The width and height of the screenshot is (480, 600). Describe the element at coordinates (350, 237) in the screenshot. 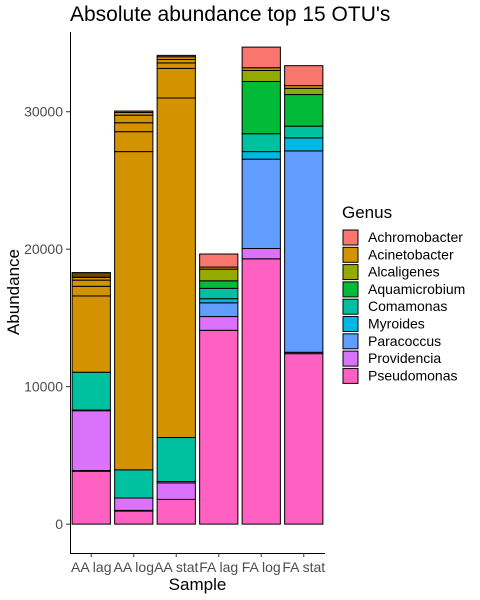

I see `legend-swatch-achromobacter` at that location.